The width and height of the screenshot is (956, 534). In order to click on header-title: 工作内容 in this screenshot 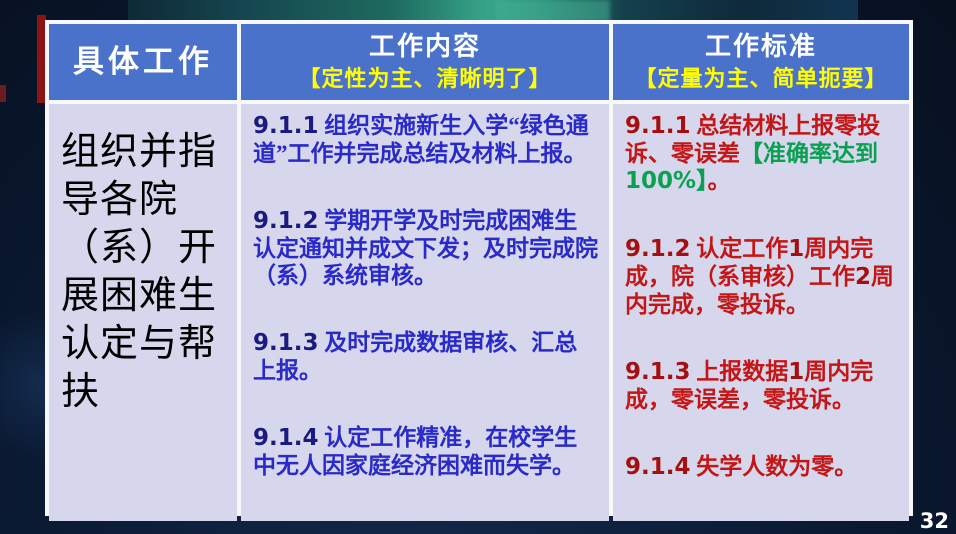, I will do `click(424, 47)`.